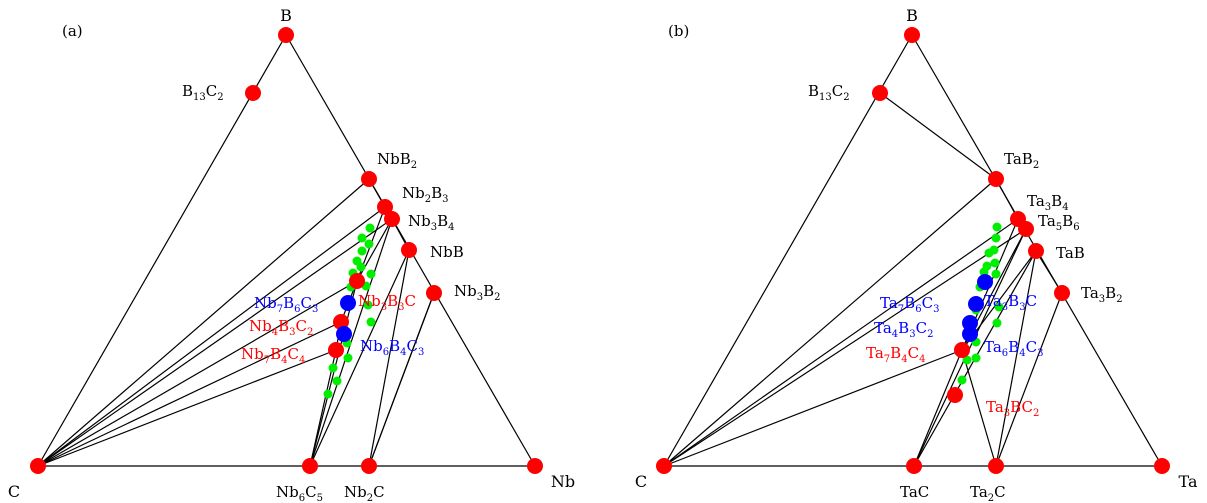  What do you see at coordinates (1010, 302) in the screenshot?
I see `label-ta3b3c: Ta3B3C` at bounding box center [1010, 302].